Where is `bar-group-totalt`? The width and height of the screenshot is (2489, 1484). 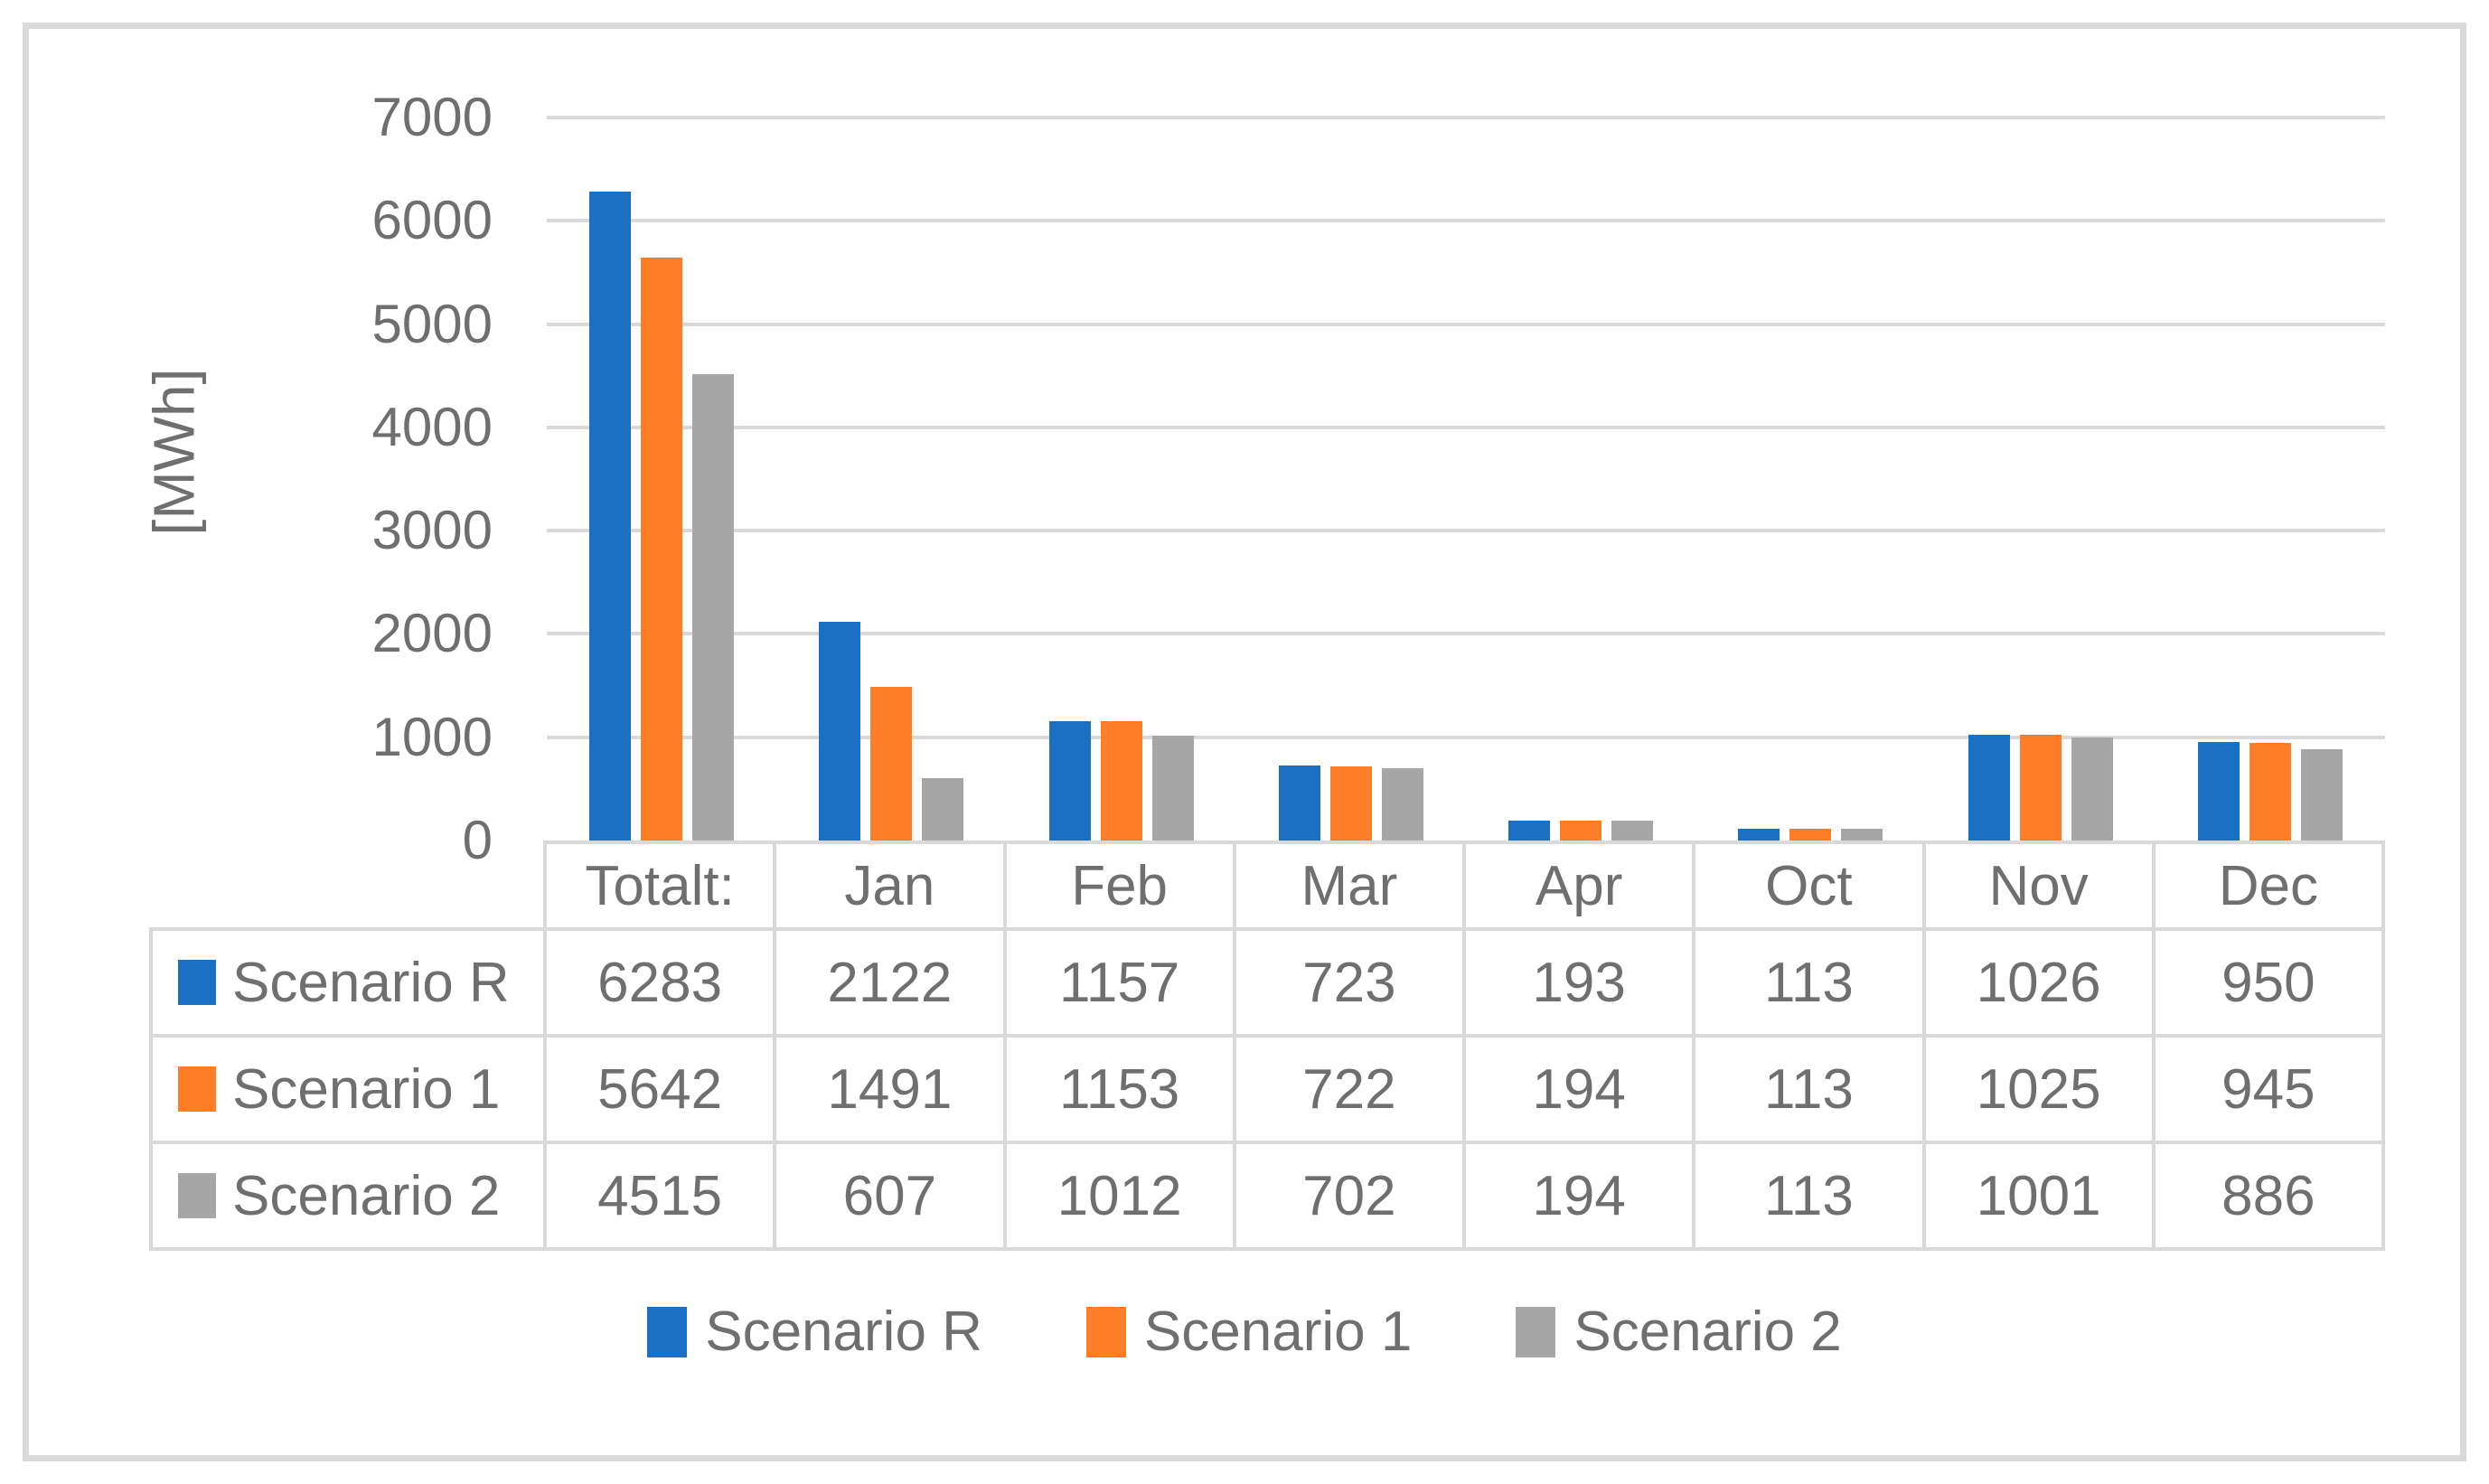
bar-group-totalt is located at coordinates (661, 479).